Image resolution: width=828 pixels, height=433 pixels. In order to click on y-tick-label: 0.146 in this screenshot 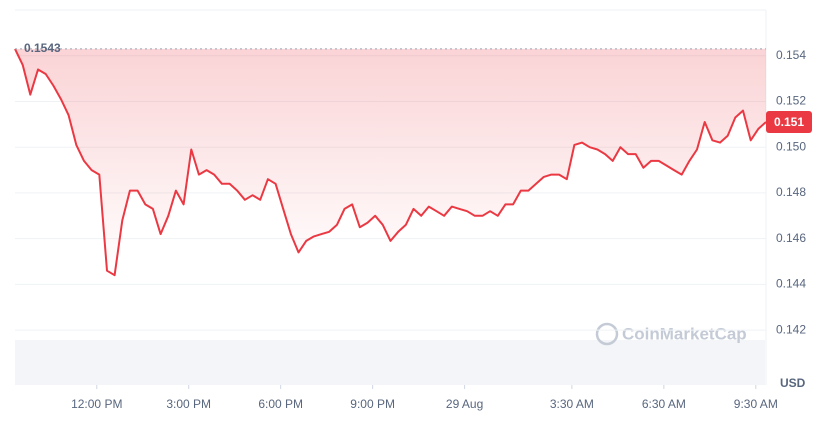, I will do `click(791, 238)`.